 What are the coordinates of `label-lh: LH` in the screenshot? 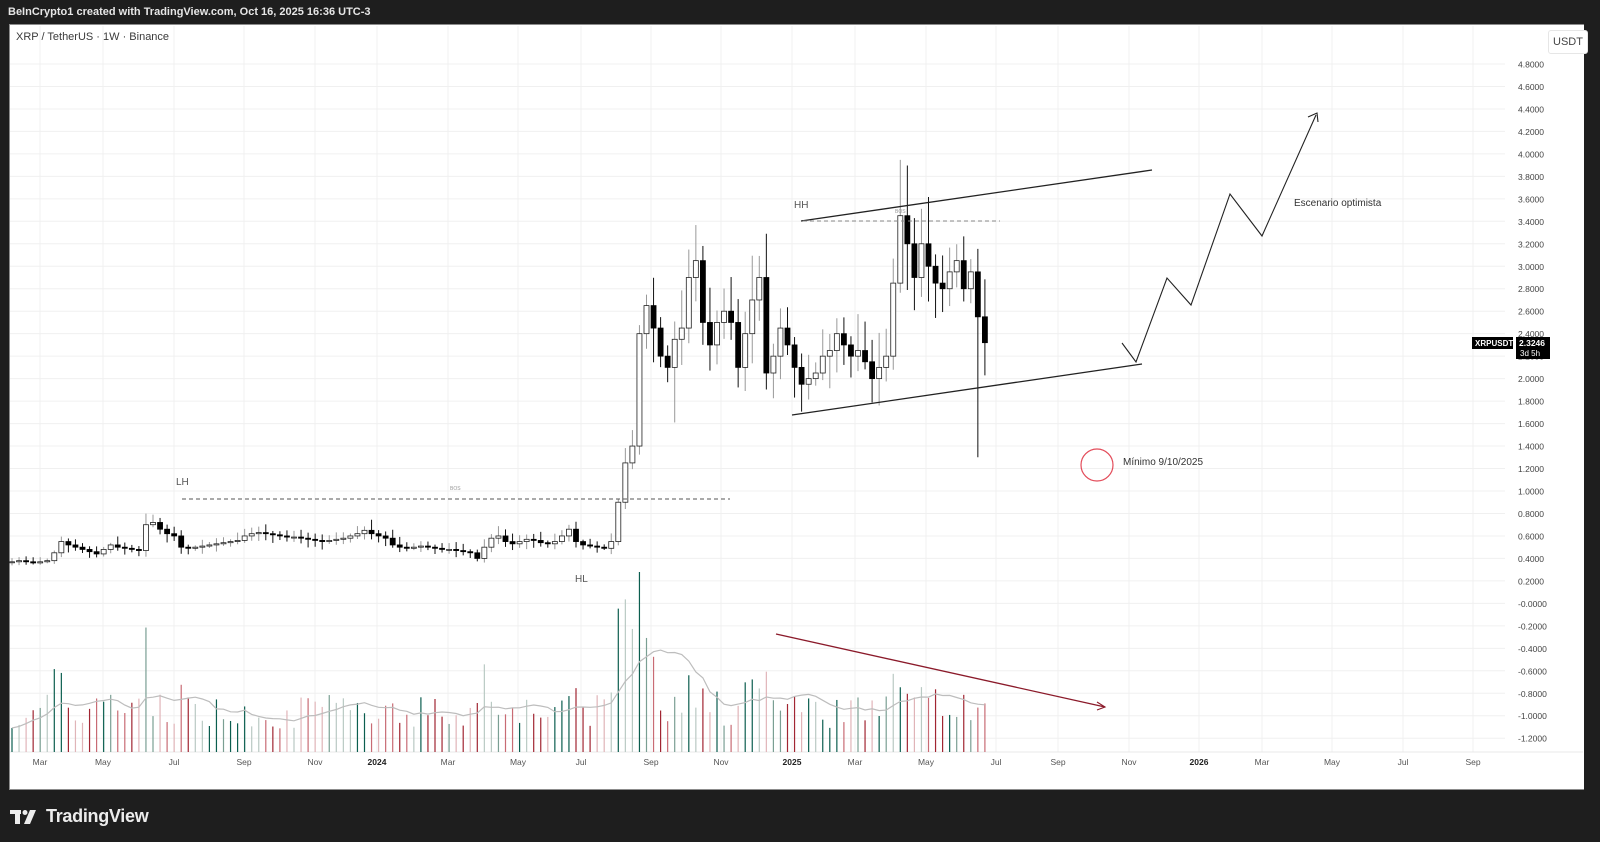 It's located at (182, 482).